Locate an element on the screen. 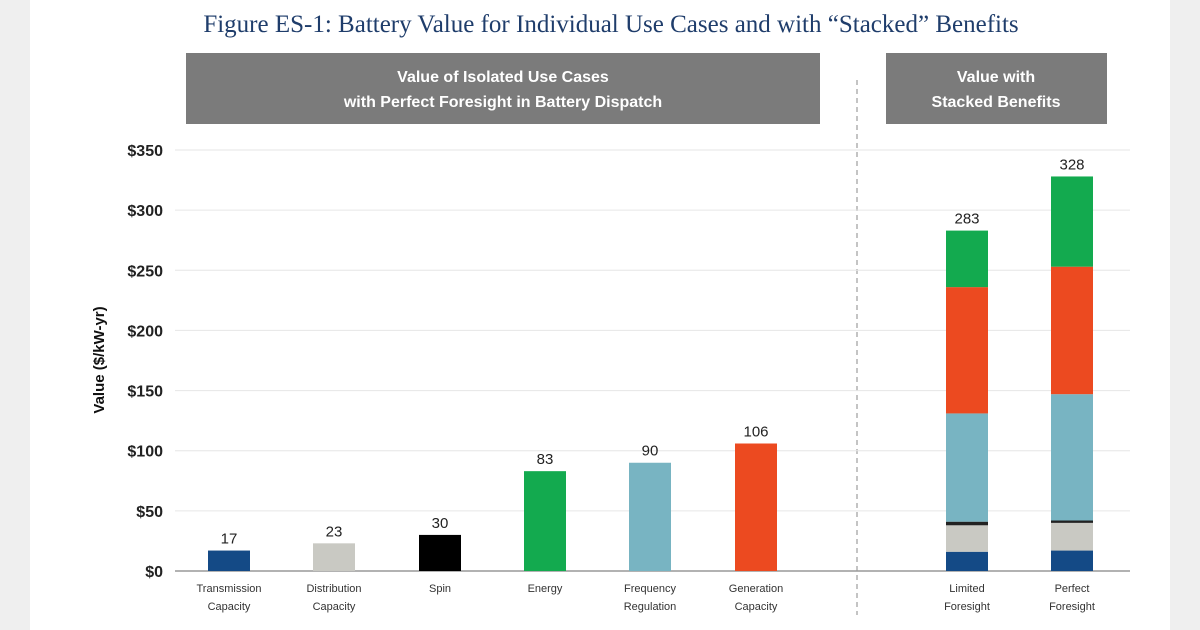  header-isolated-line1: Value of Isolated Use Cases is located at coordinates (503, 77).